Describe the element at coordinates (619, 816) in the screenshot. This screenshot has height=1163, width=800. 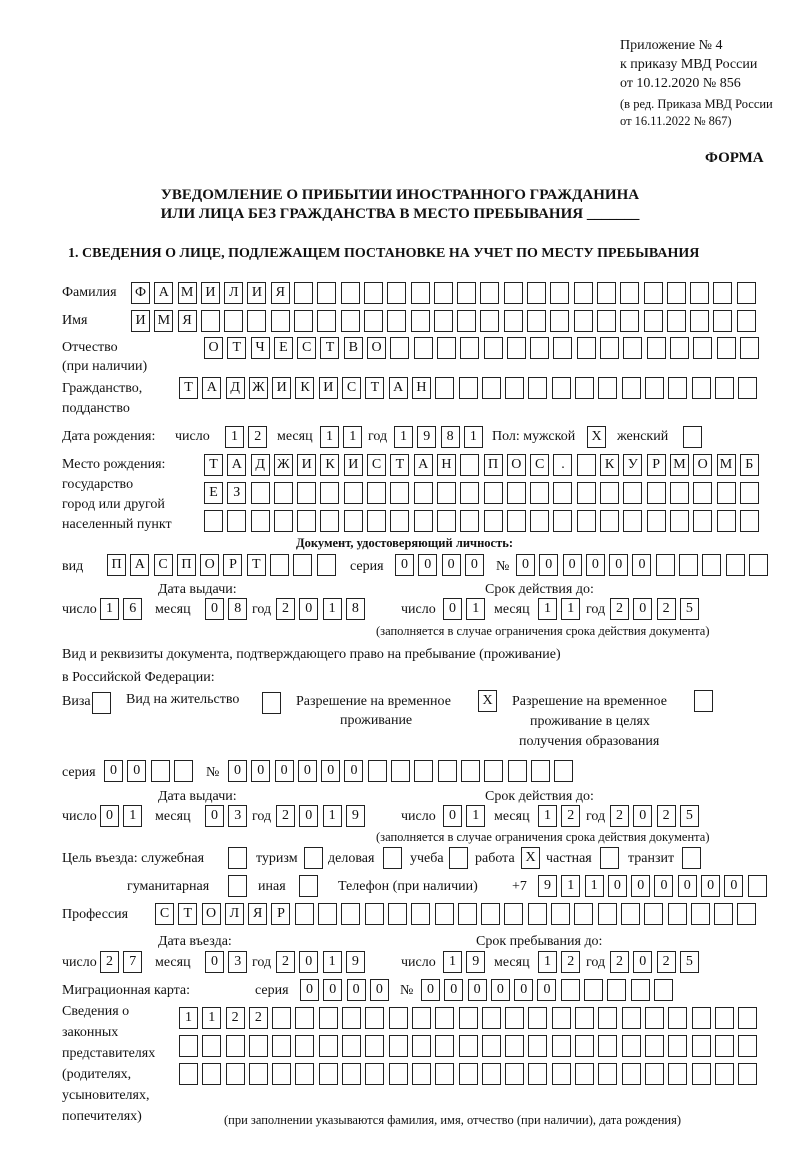
I see `char-cell: 2` at that location.